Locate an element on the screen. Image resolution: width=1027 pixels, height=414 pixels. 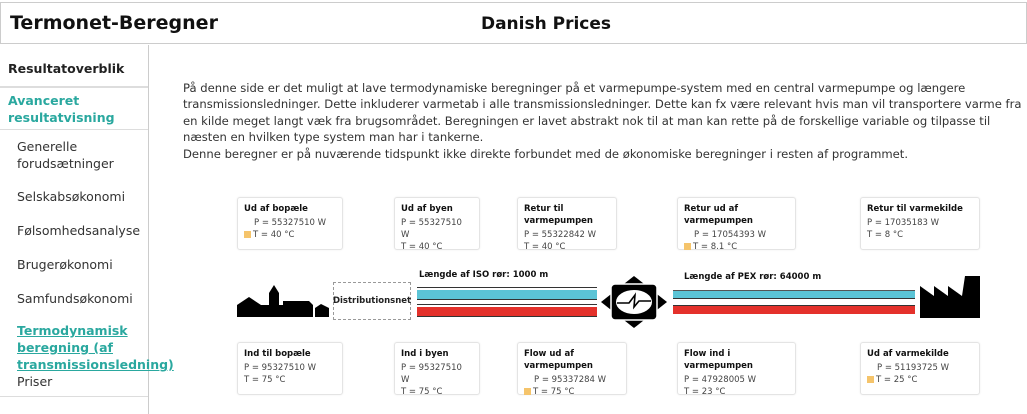
distribution-network: Distributionsnet is located at coordinates (372, 301).